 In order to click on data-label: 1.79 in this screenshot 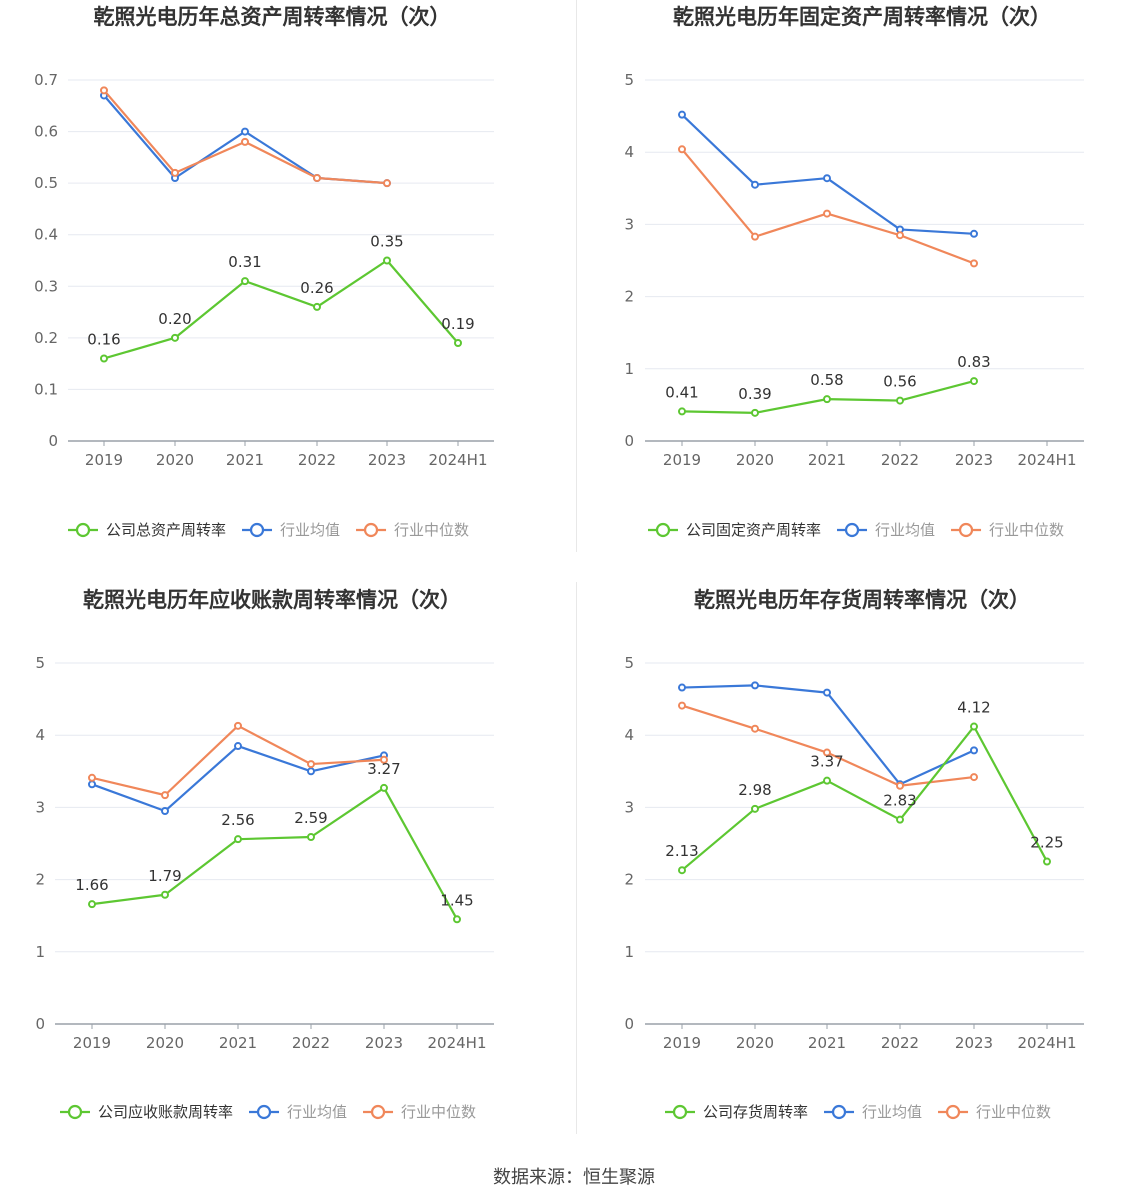, I will do `click(164, 876)`.